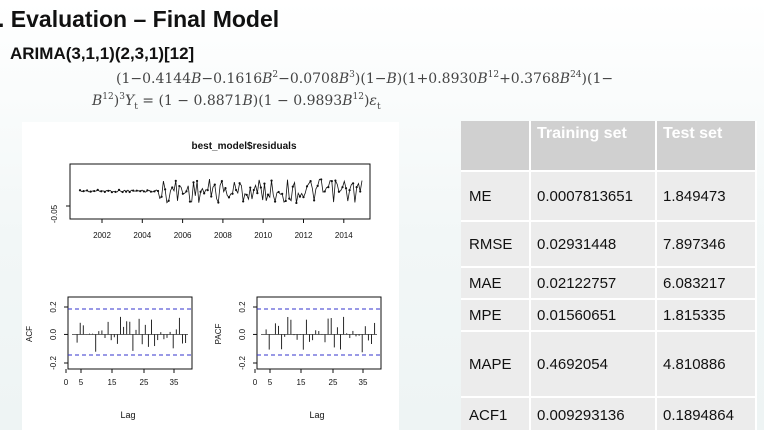 Image resolution: width=764 pixels, height=430 pixels. I want to click on residual-x-axis: 2002 2004 2006 2008 2010 2012 2014, so click(223, 229).